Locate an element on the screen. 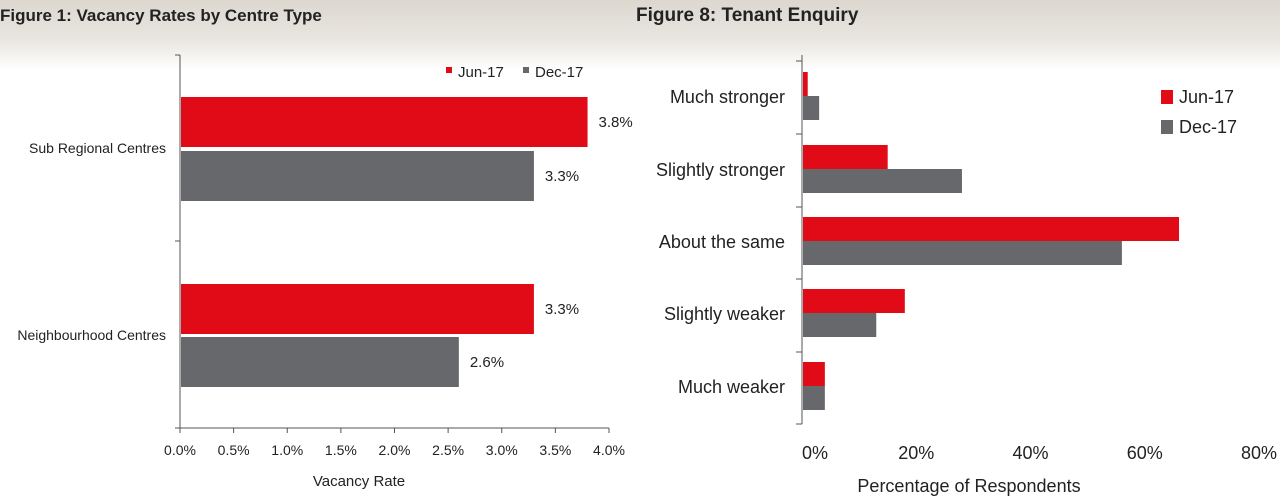 Image resolution: width=1280 pixels, height=499 pixels. chart2-legend-label: Jun-17 is located at coordinates (1206, 97).